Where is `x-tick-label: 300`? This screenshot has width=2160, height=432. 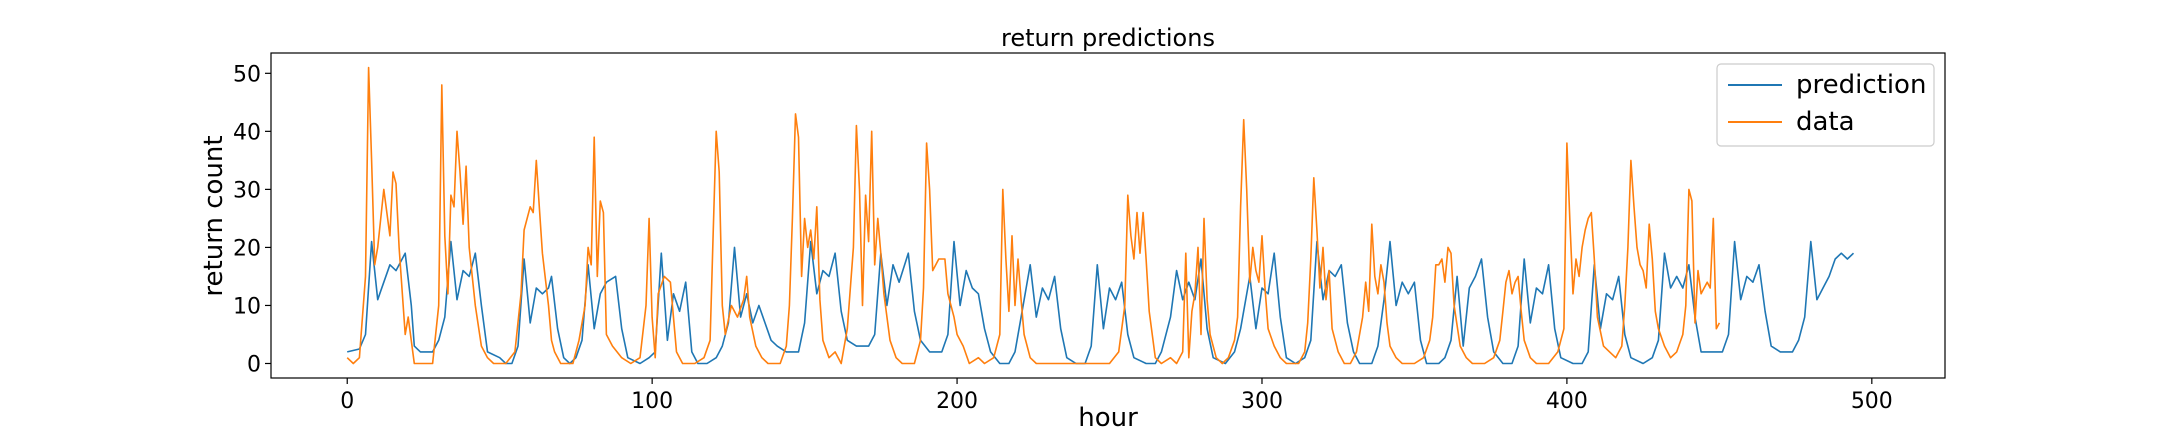 x-tick-label: 300 is located at coordinates (1262, 401).